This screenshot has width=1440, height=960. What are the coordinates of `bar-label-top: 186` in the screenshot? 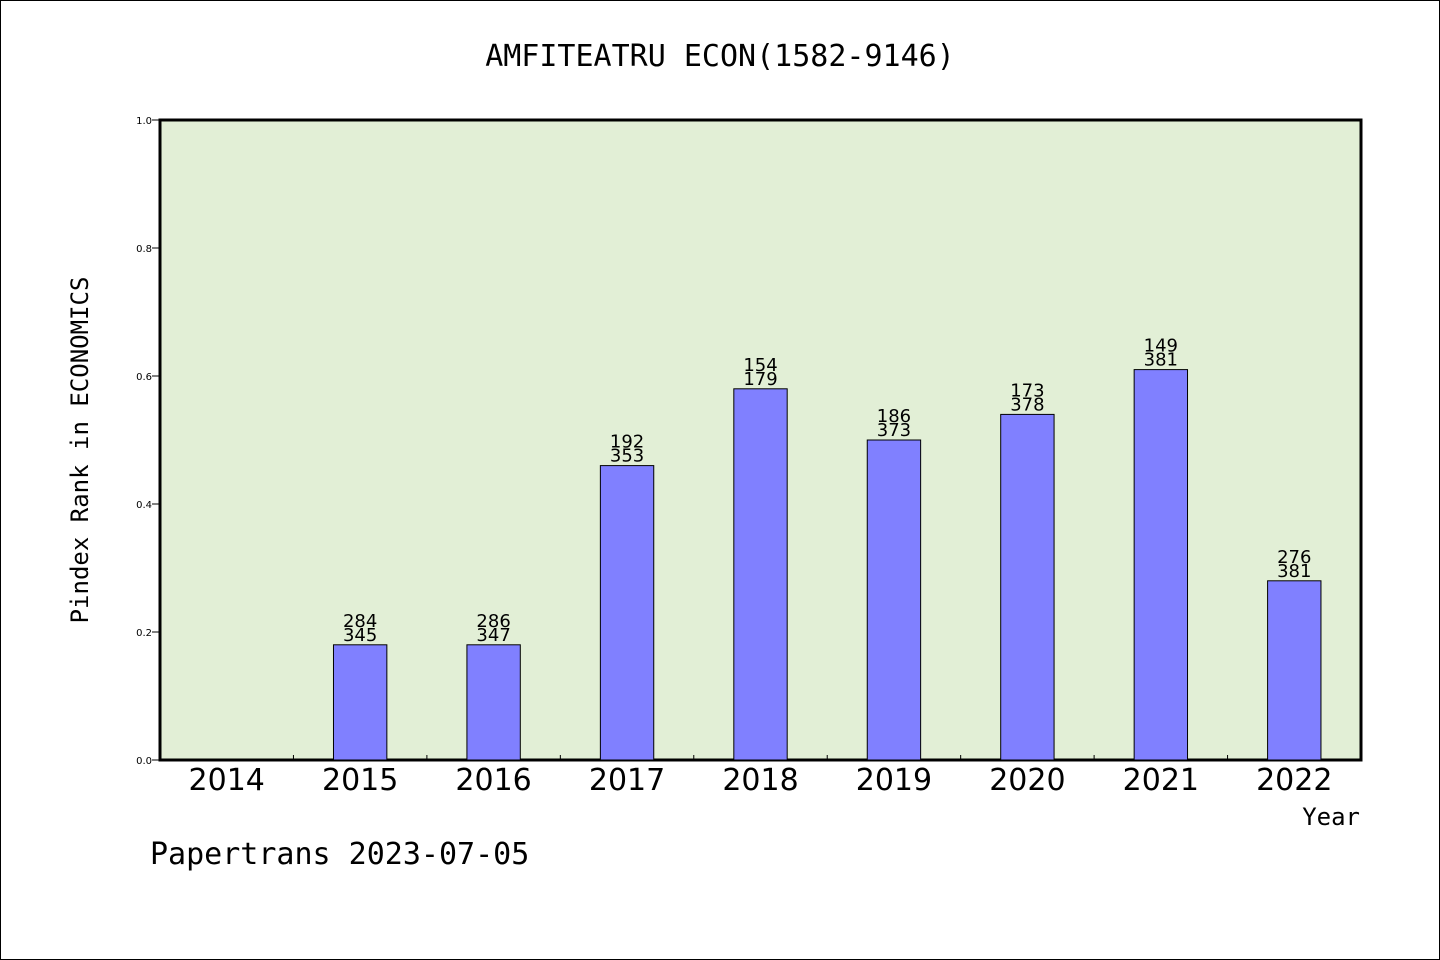 It's located at (894, 416).